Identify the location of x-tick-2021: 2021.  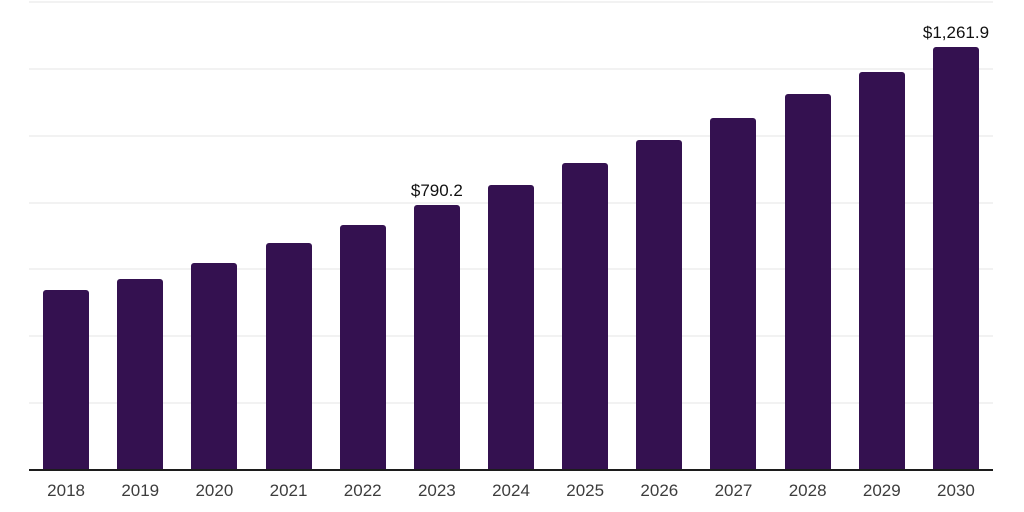
(288, 490).